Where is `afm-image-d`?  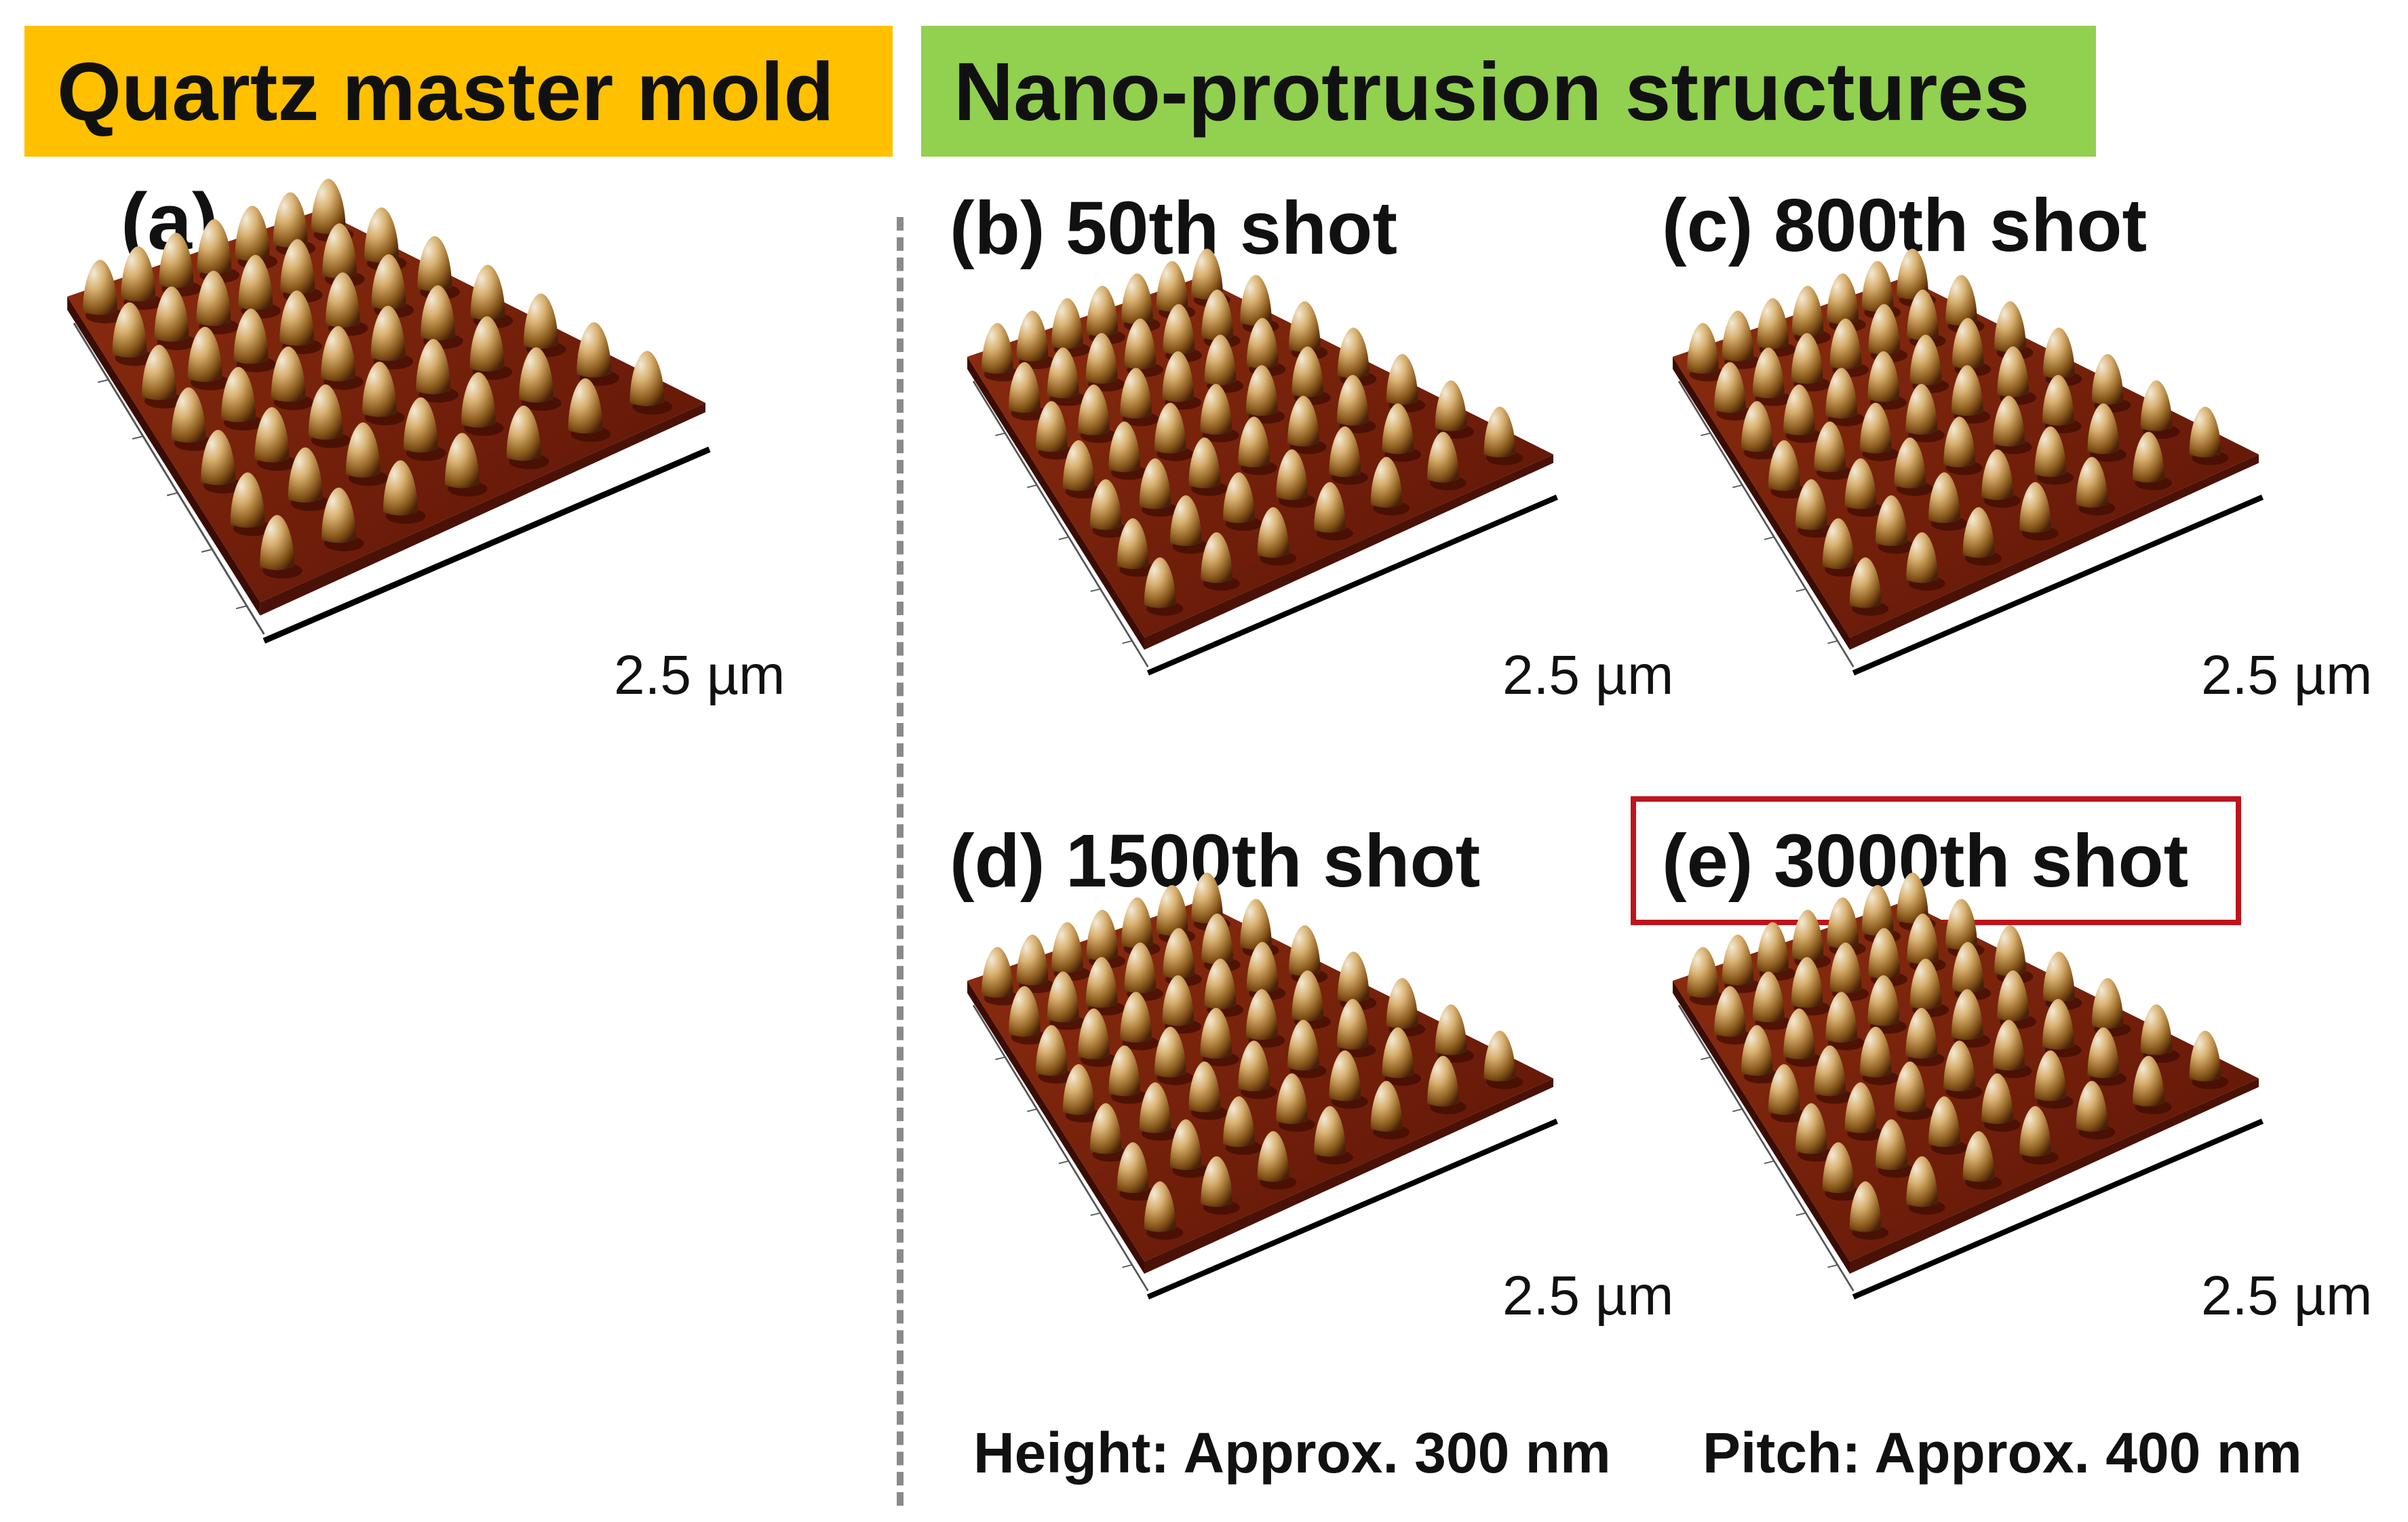
afm-image-d is located at coordinates (1262, 1086).